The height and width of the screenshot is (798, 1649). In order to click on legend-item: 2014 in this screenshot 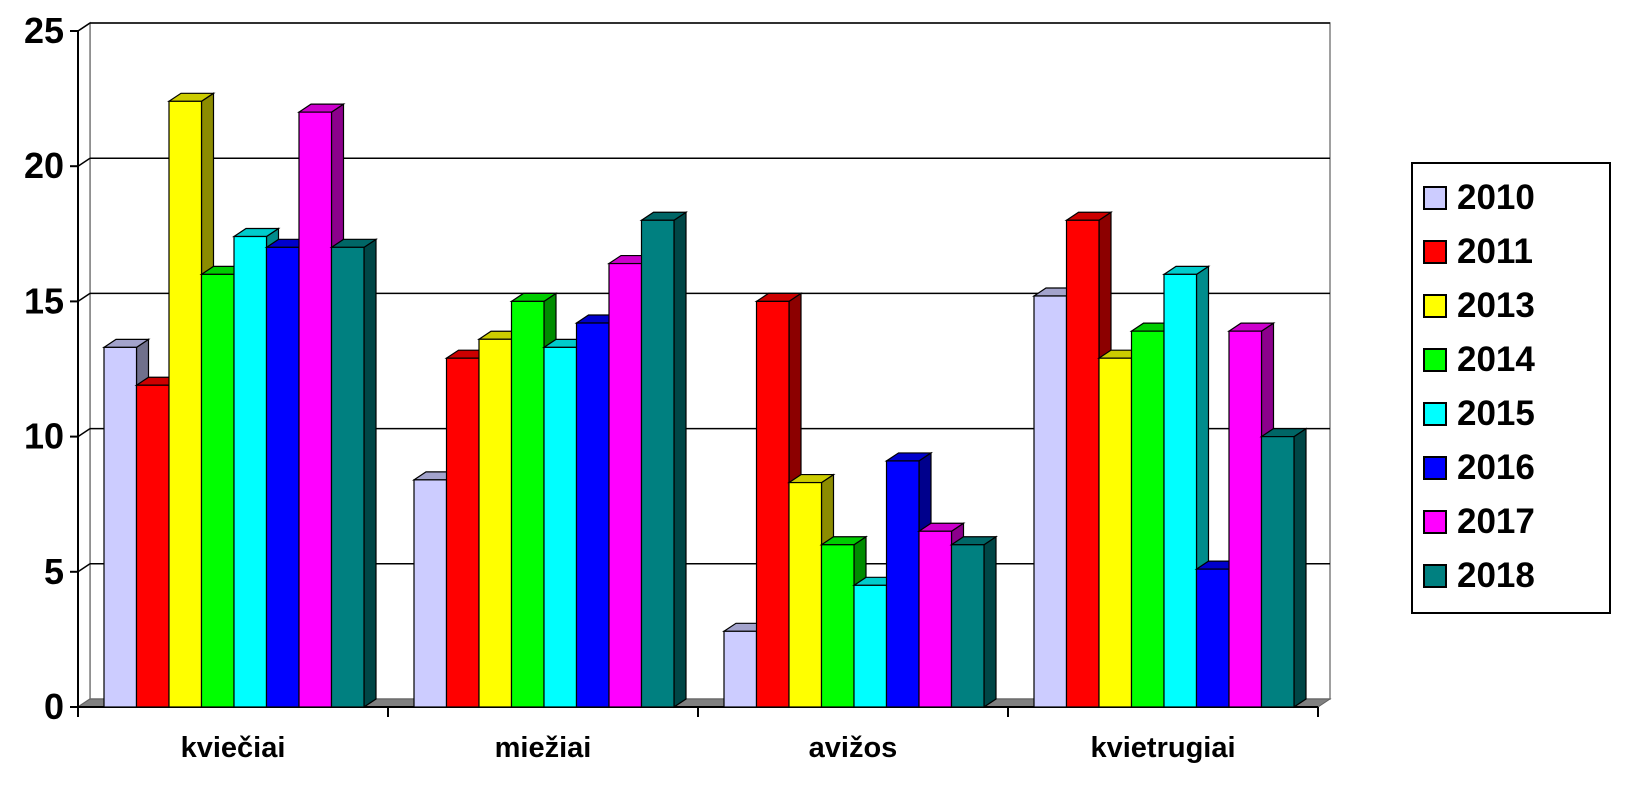, I will do `click(1479, 360)`.